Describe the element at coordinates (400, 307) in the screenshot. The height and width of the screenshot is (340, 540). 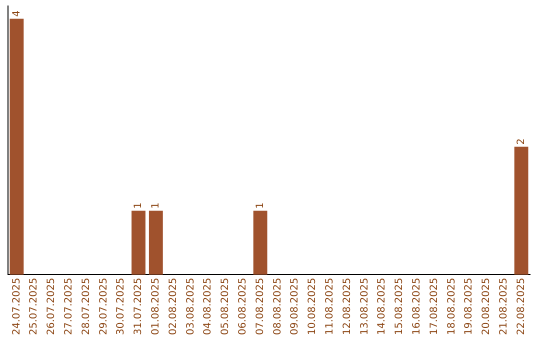
I see `x-tick-label: 15.08.2025` at that location.